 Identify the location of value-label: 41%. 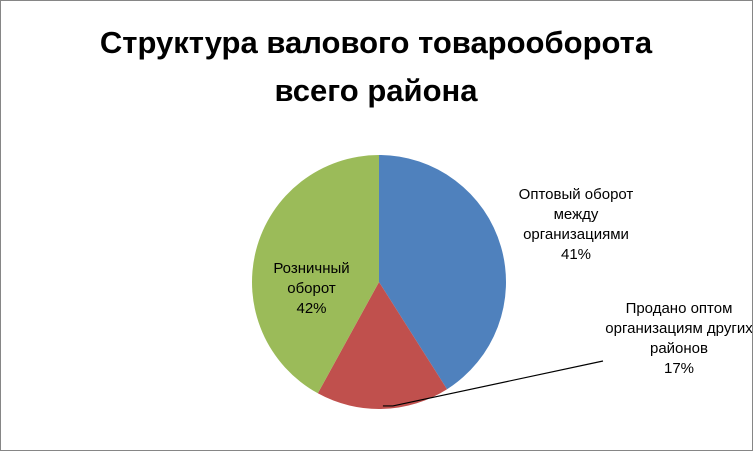
(576, 254).